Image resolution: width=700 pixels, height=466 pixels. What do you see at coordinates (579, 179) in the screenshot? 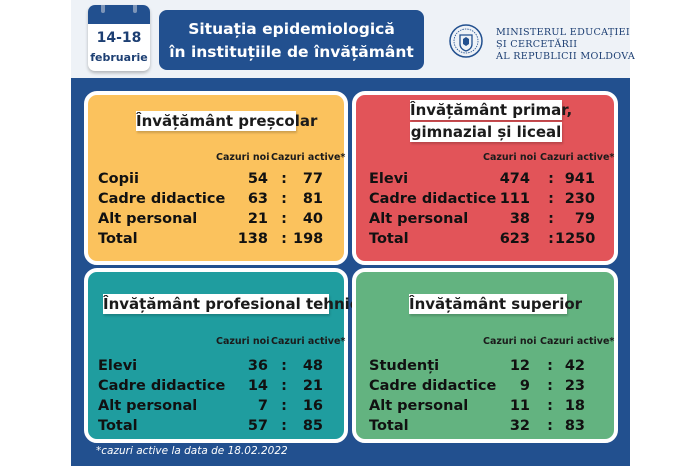
I see `row-active: 941` at bounding box center [579, 179].